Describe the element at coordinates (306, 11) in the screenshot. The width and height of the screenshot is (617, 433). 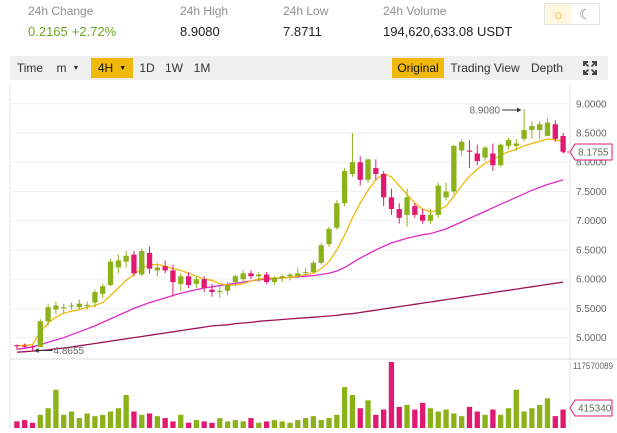
I see `stat-label: 24h Low` at that location.